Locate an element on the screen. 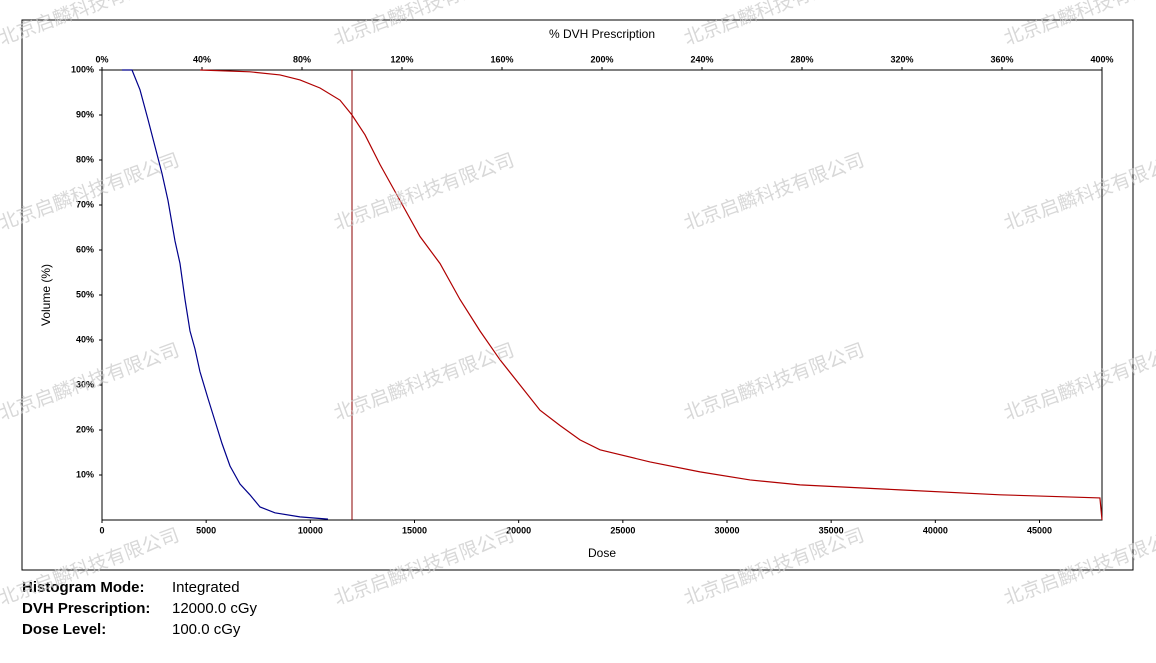 This screenshot has width=1156, height=663. info-value: 100.0 cGy is located at coordinates (206, 629).